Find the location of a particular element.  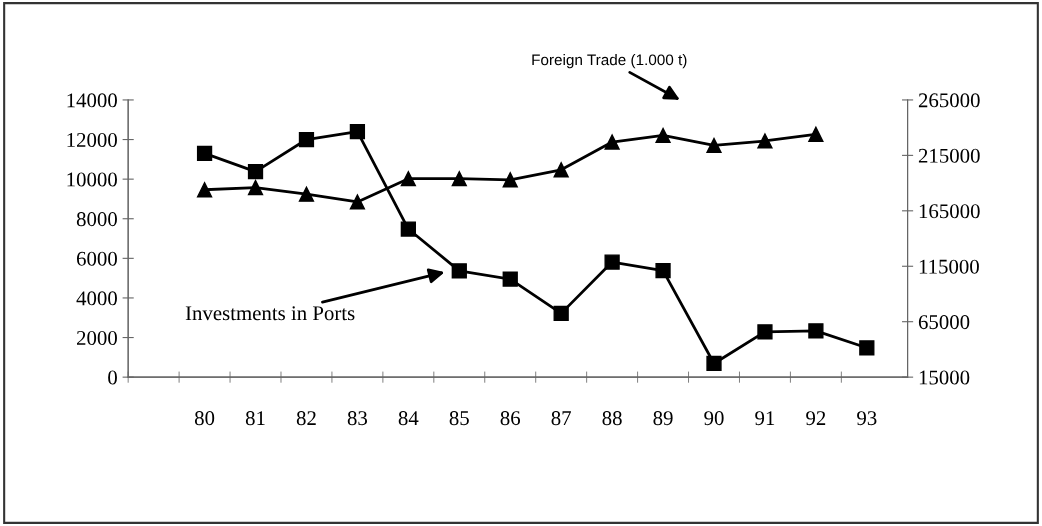

y-tick-label: 14000 is located at coordinates (92, 100).